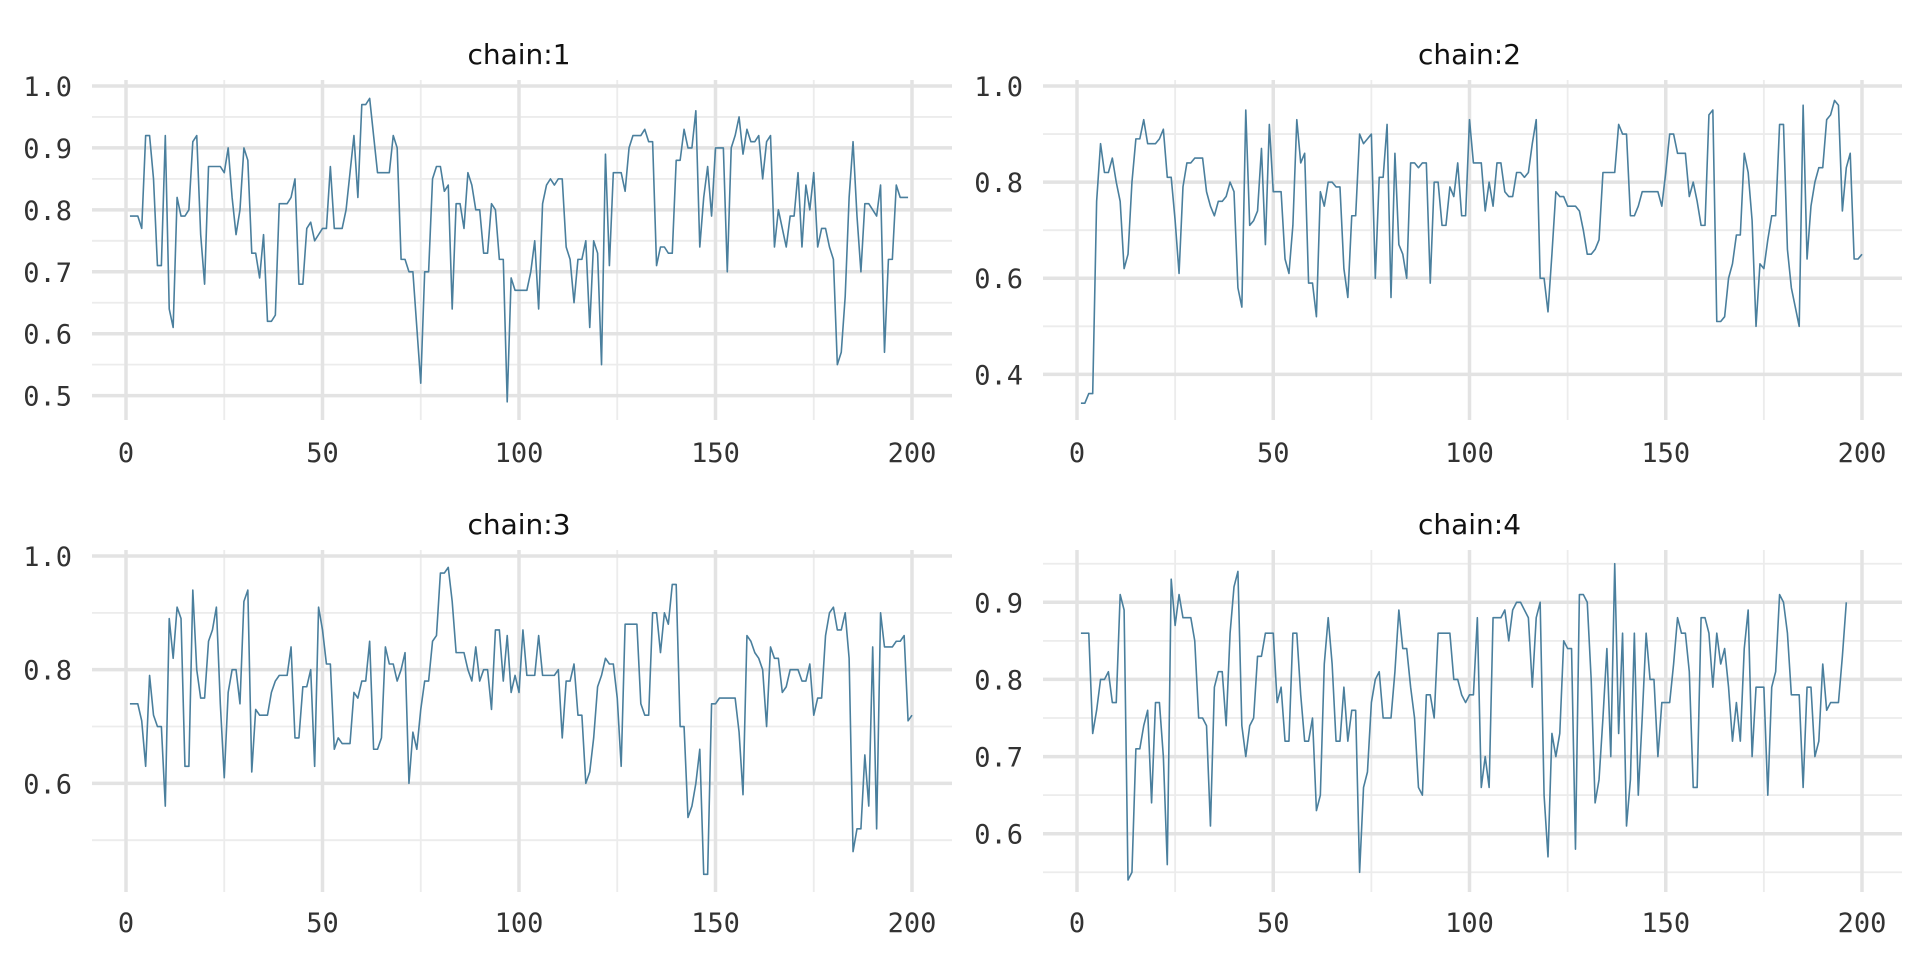  I want to click on panel-title: chain:4, so click(1469, 524).